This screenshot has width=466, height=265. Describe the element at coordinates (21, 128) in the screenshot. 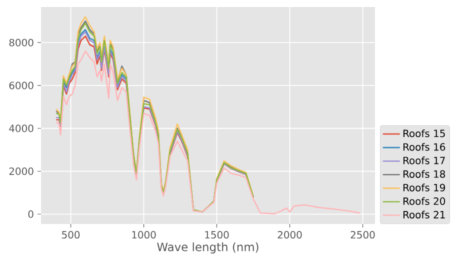

I see `y-tick-label: 4000` at that location.